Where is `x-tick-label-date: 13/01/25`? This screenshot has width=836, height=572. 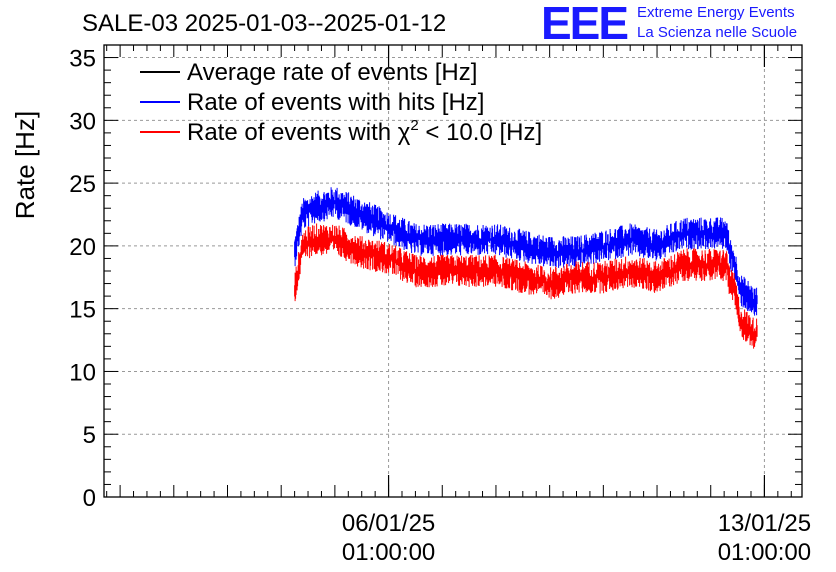 x-tick-label-date: 13/01/25 is located at coordinates (764, 523).